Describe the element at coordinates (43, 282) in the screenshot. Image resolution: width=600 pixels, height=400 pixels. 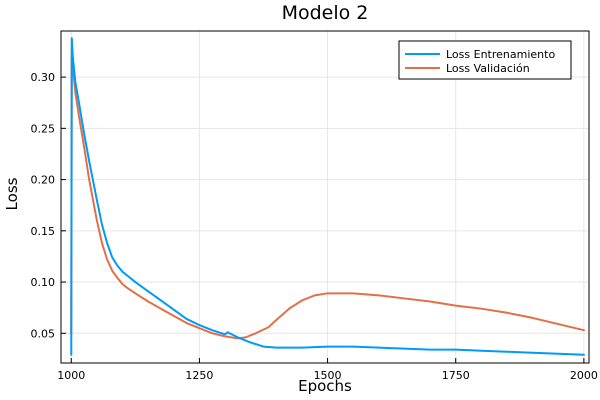
I see `y-tick-label: 0.10` at that location.